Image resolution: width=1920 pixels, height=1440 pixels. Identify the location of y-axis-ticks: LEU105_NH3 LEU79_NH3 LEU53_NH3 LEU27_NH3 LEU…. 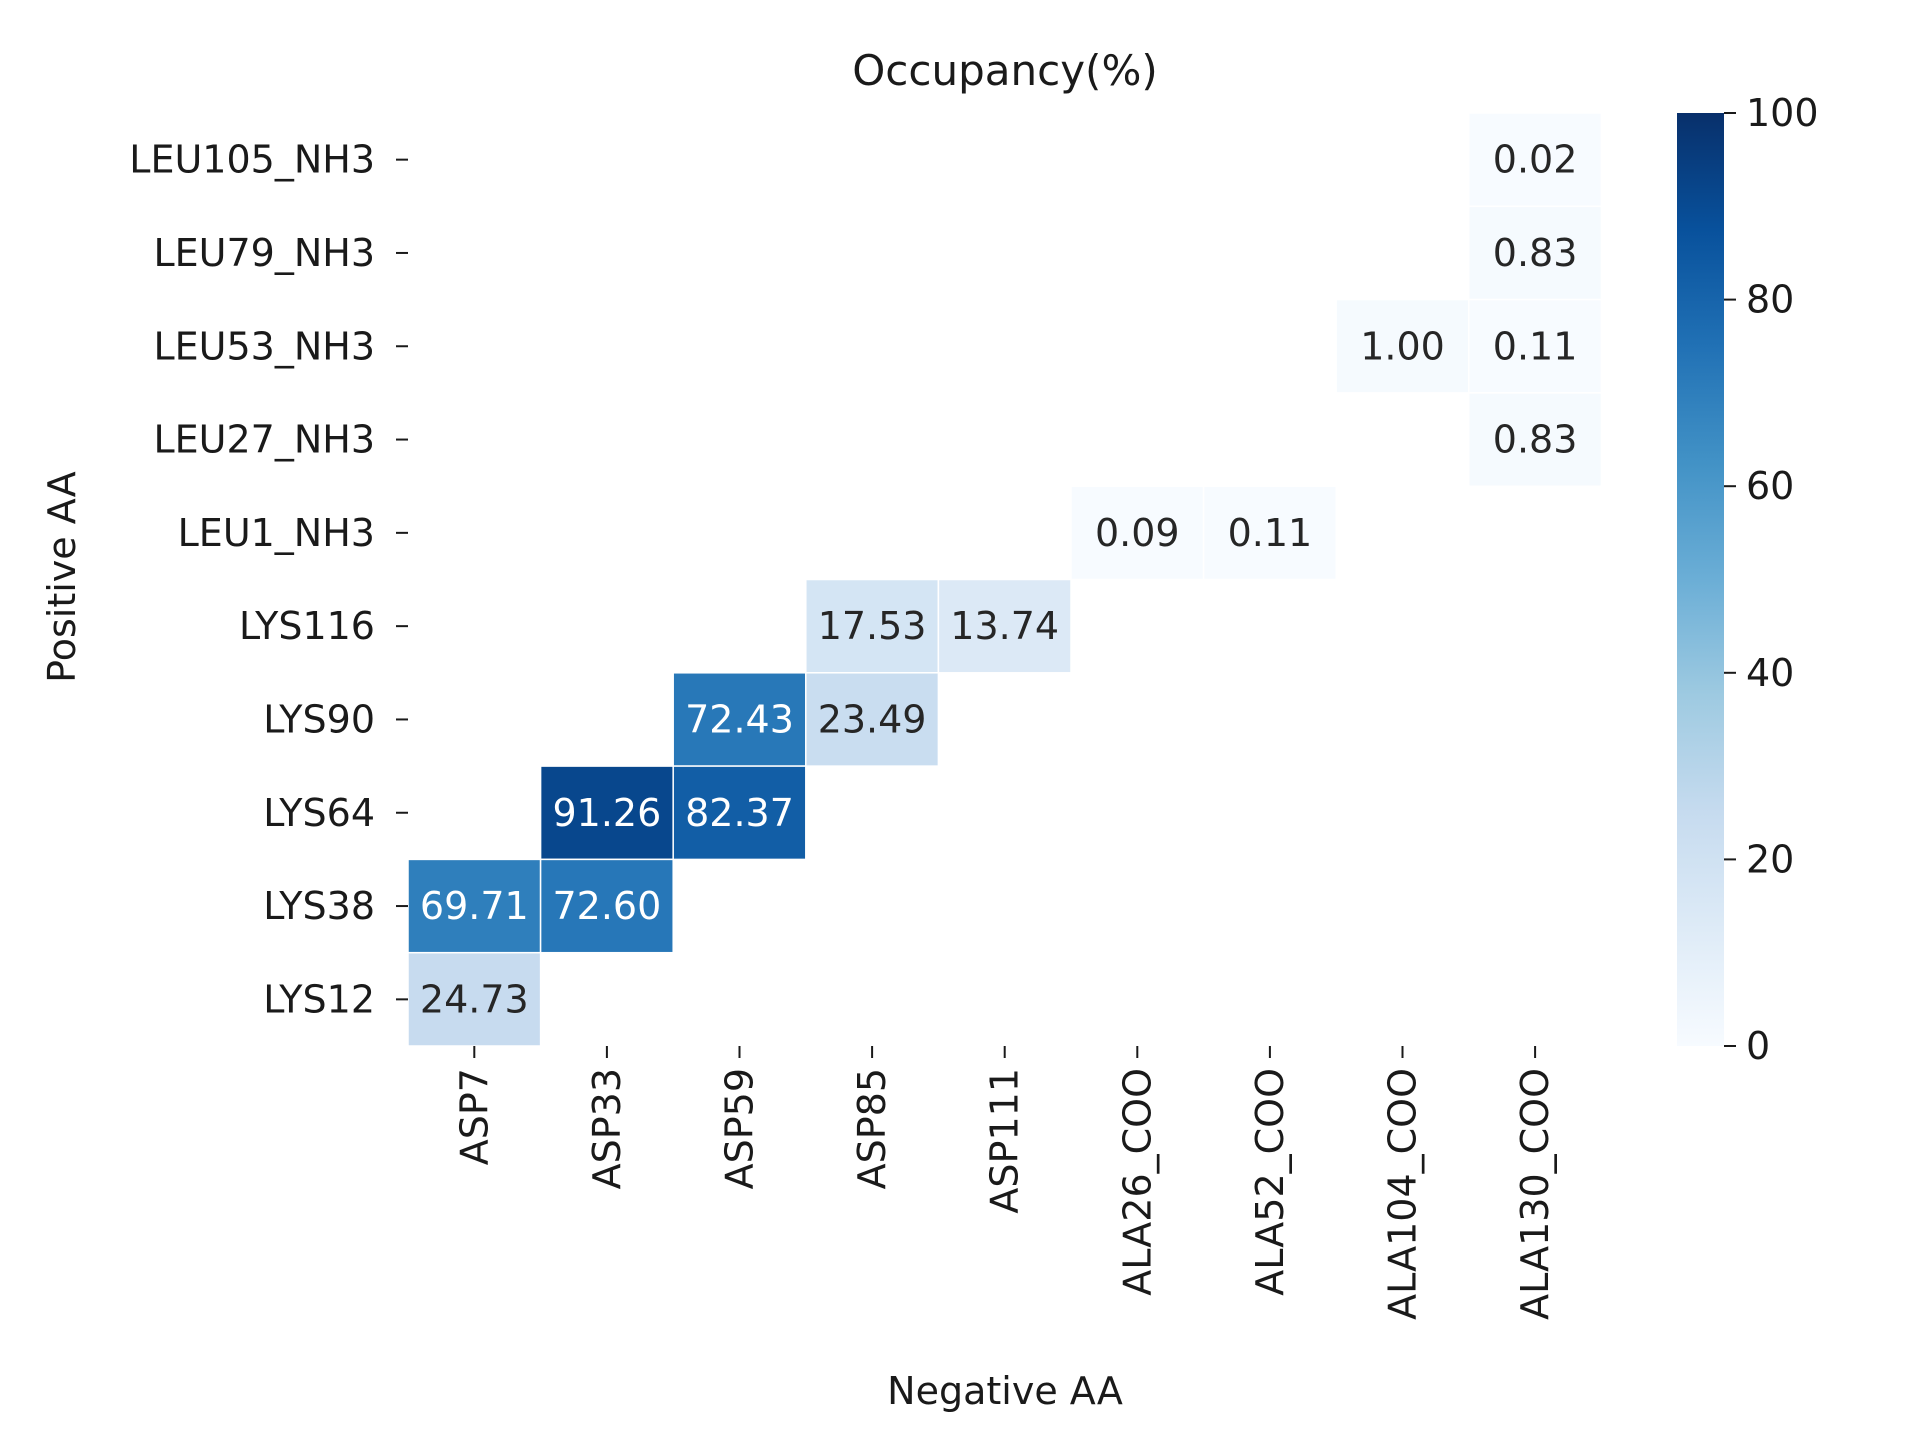
(268, 579).